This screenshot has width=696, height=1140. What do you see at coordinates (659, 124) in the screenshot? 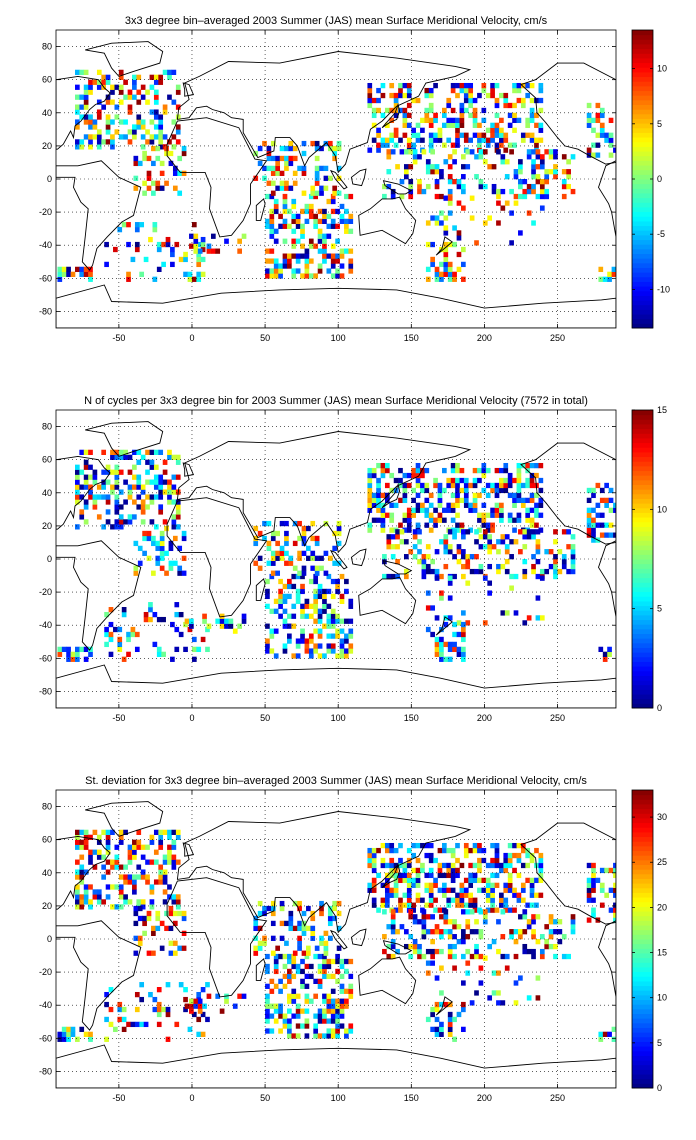
I see `colorbar-tick-label: 5` at bounding box center [659, 124].